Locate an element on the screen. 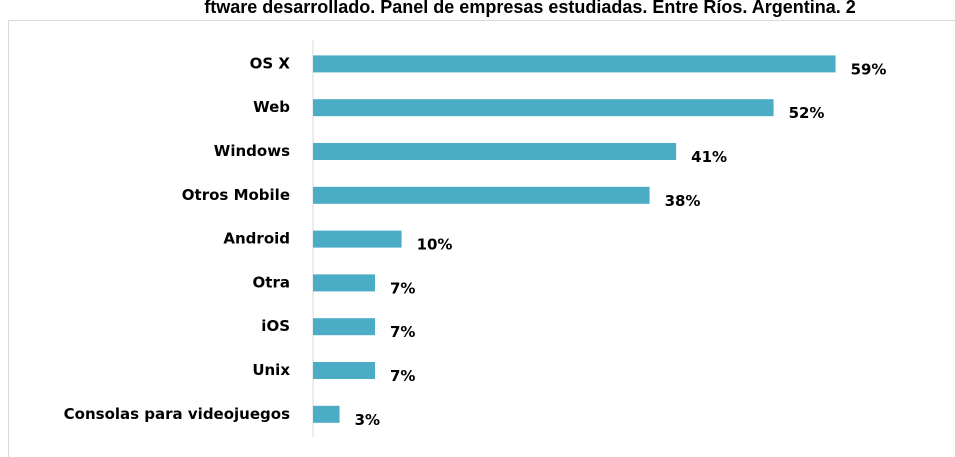  value-label: 3% is located at coordinates (367, 420).